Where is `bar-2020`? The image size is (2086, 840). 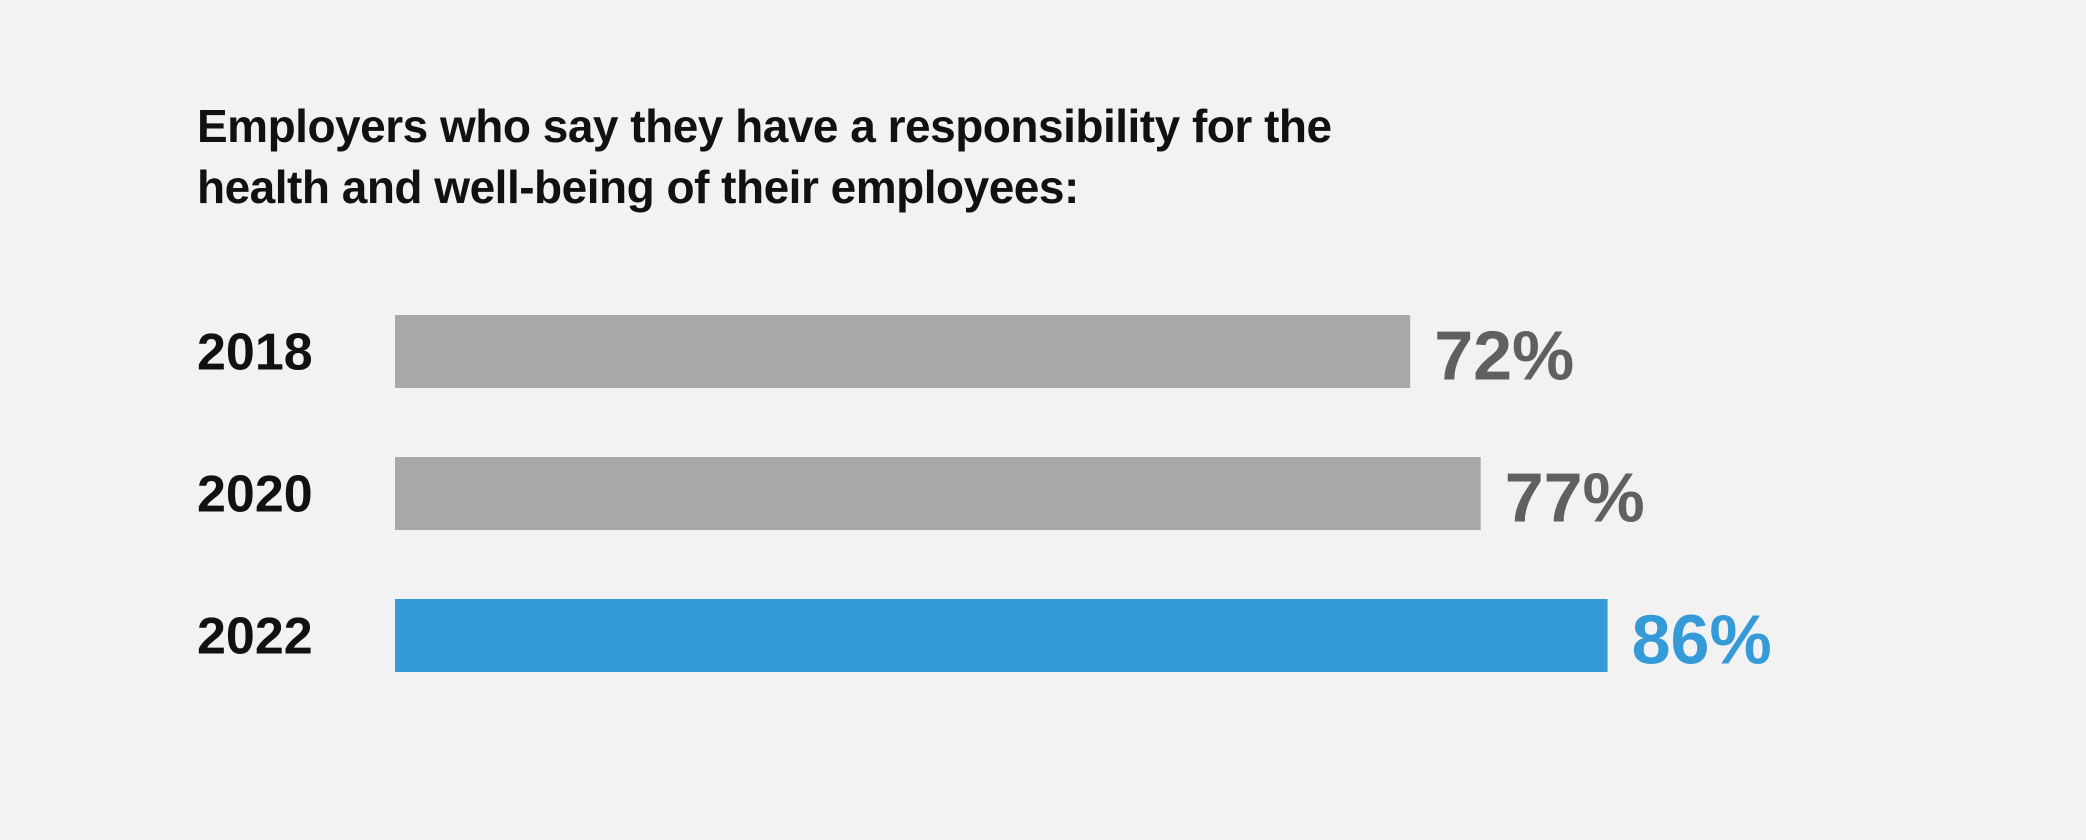 bar-2020 is located at coordinates (938, 493).